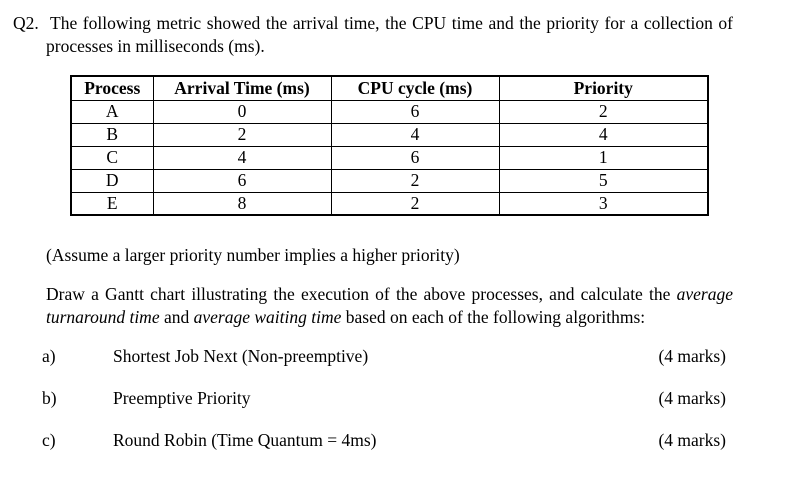  What do you see at coordinates (176, 317) in the screenshot?
I see `task-text-connector: and` at bounding box center [176, 317].